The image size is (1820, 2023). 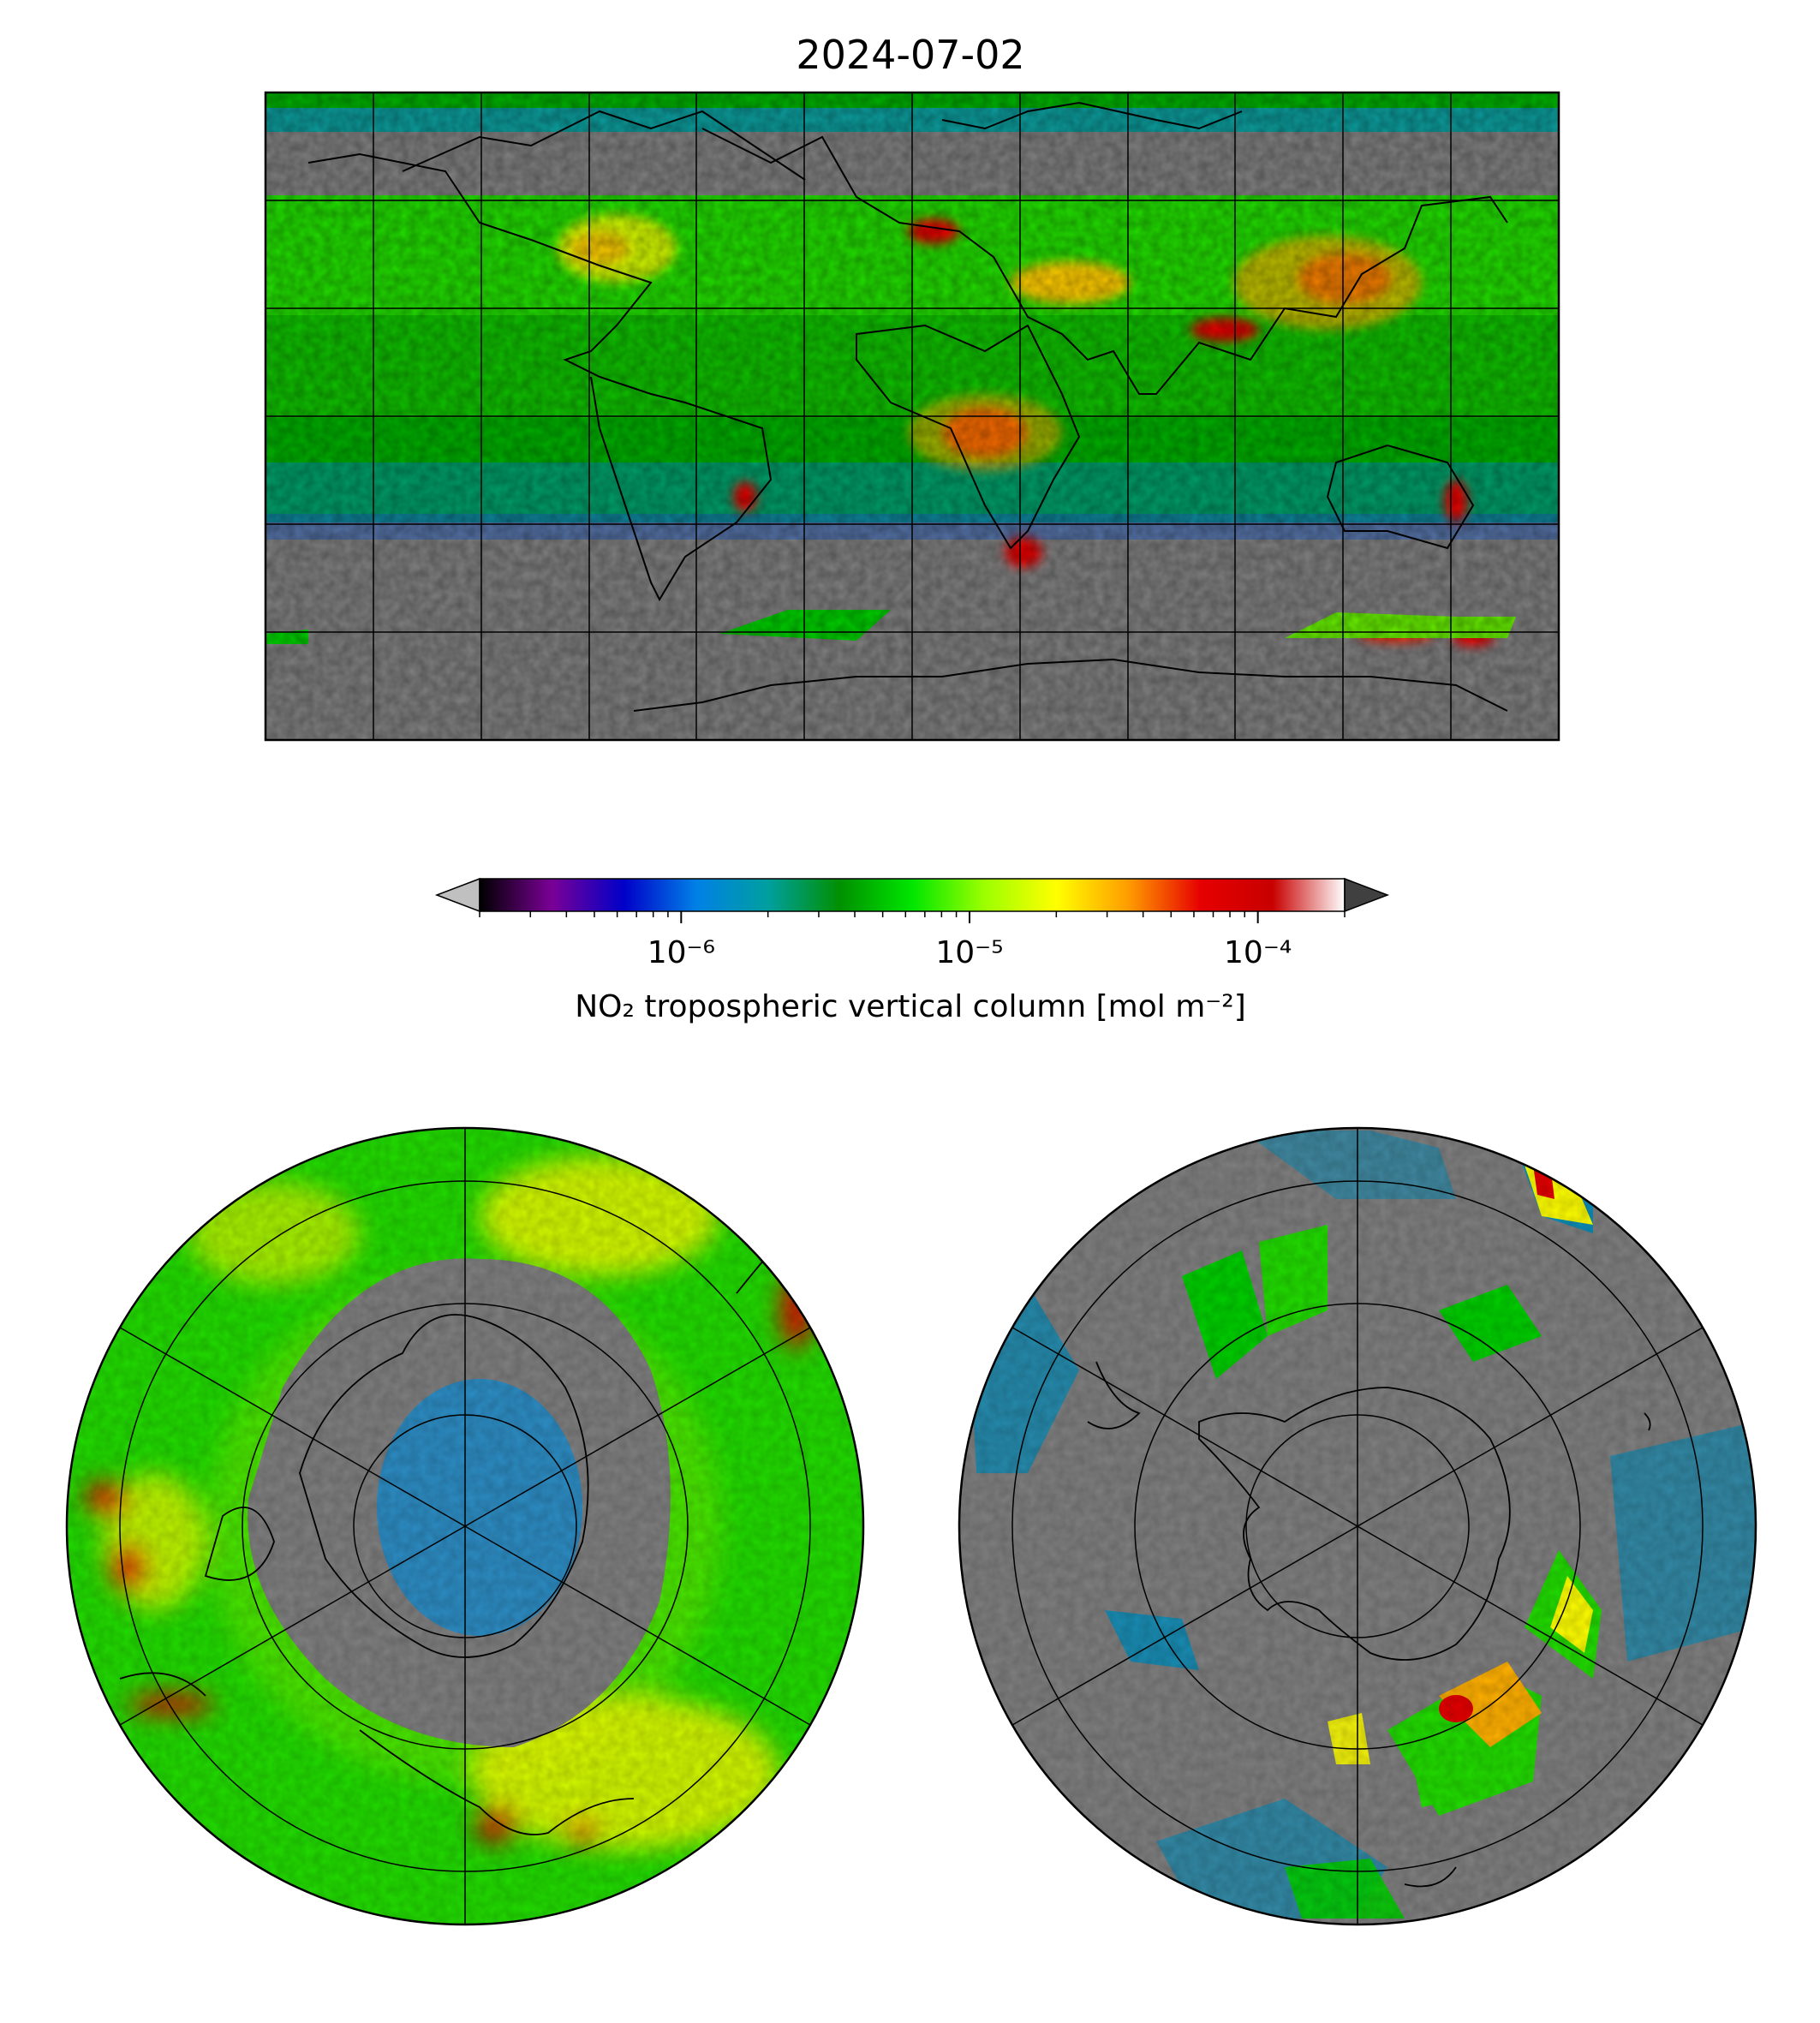 I want to click on north-polar-coastlines, so click(x=454, y=1533).